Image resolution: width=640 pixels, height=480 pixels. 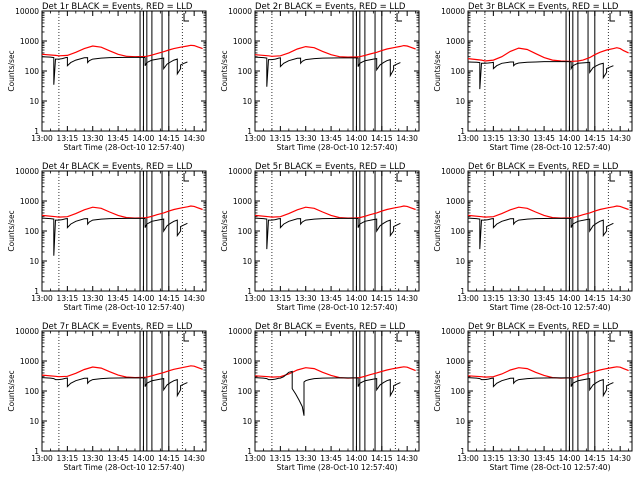 What do you see at coordinates (543, 7) in the screenshot?
I see `chart-title: Det 3r BLACK = Events, RED = LLD` at bounding box center [543, 7].